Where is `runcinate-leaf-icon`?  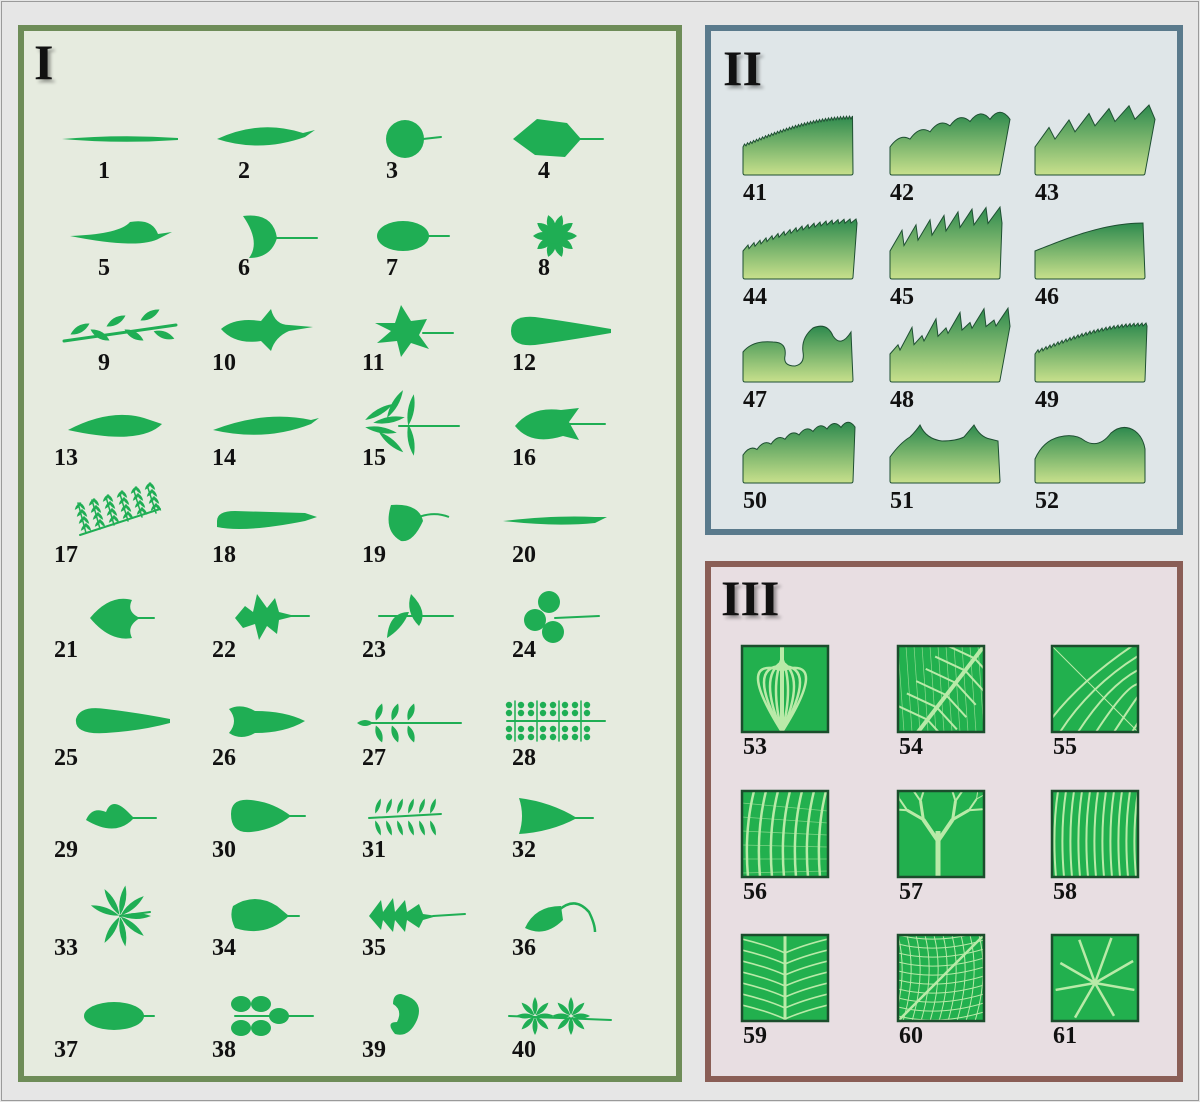 runcinate-leaf-icon is located at coordinates (417, 915).